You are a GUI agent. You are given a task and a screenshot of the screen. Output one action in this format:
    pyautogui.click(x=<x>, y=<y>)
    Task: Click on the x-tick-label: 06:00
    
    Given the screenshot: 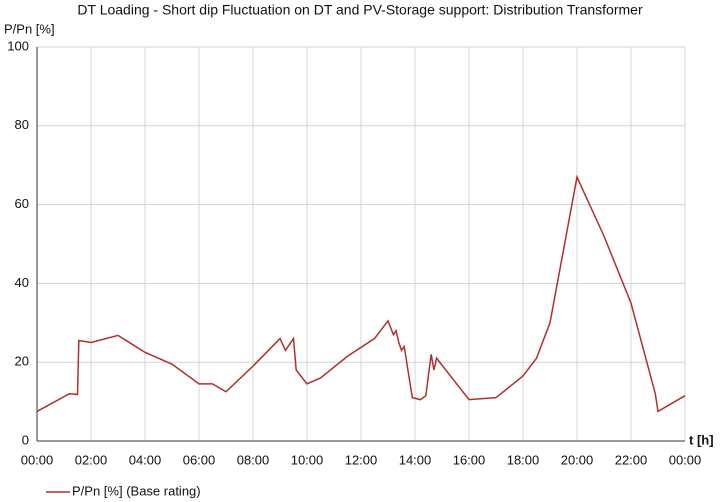 What is the action you would take?
    pyautogui.click(x=199, y=459)
    